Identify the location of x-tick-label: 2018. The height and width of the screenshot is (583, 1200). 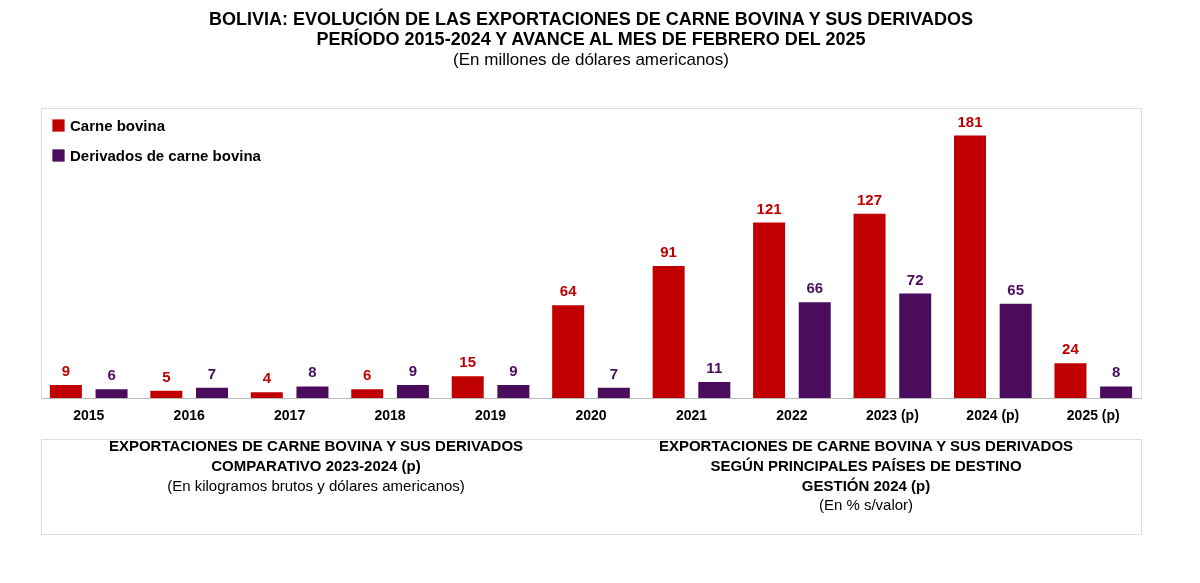
(390, 414).